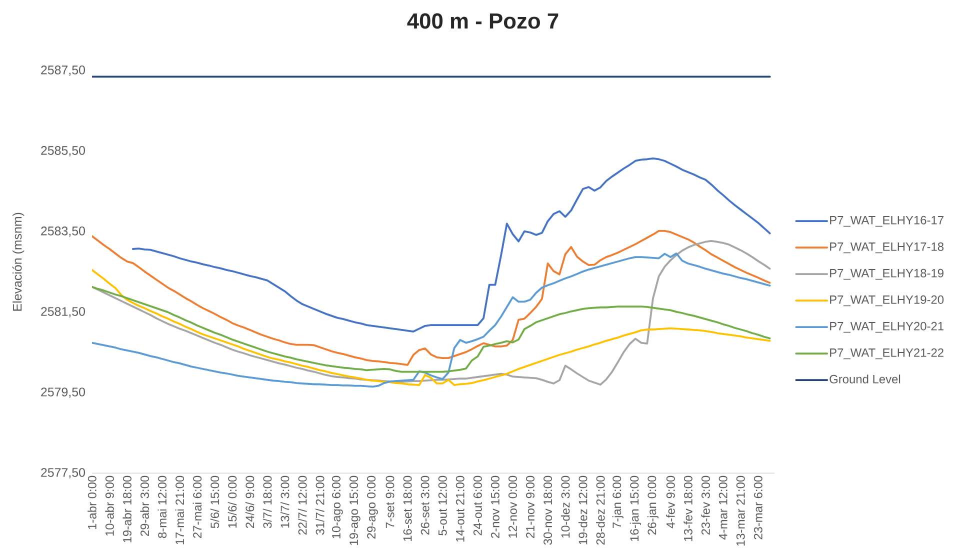 The height and width of the screenshot is (556, 953). What do you see at coordinates (583, 510) in the screenshot?
I see `x-tick-label: 19-dez 12:00` at bounding box center [583, 510].